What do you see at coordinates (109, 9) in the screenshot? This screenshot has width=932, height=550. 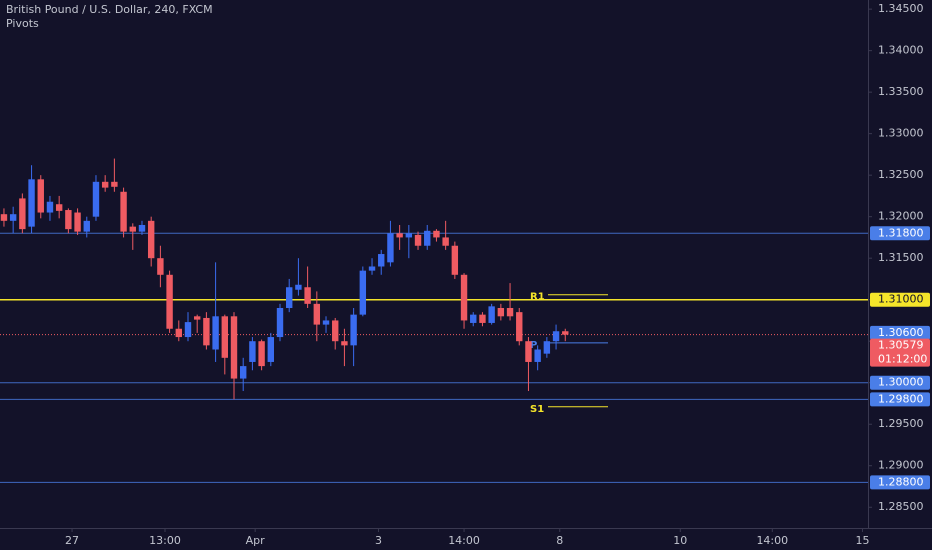 I see `chart-title: British Pound / U.S. Dollar, 240, FXCM` at bounding box center [109, 9].